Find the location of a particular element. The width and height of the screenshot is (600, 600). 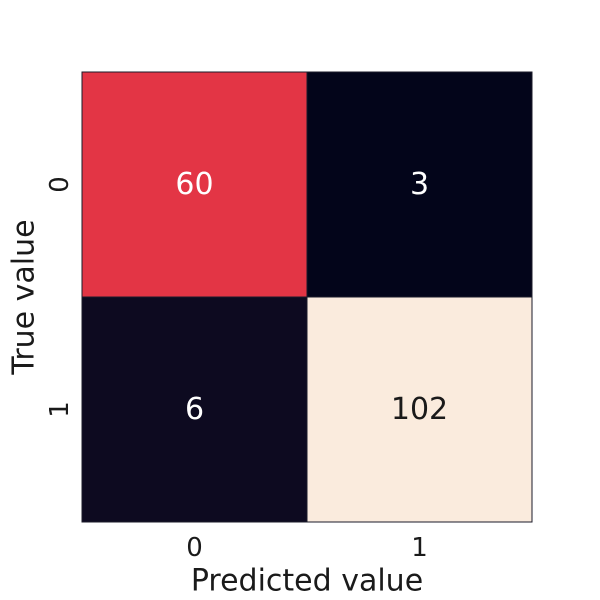

y-axis-label: True value is located at coordinates (24, 297).